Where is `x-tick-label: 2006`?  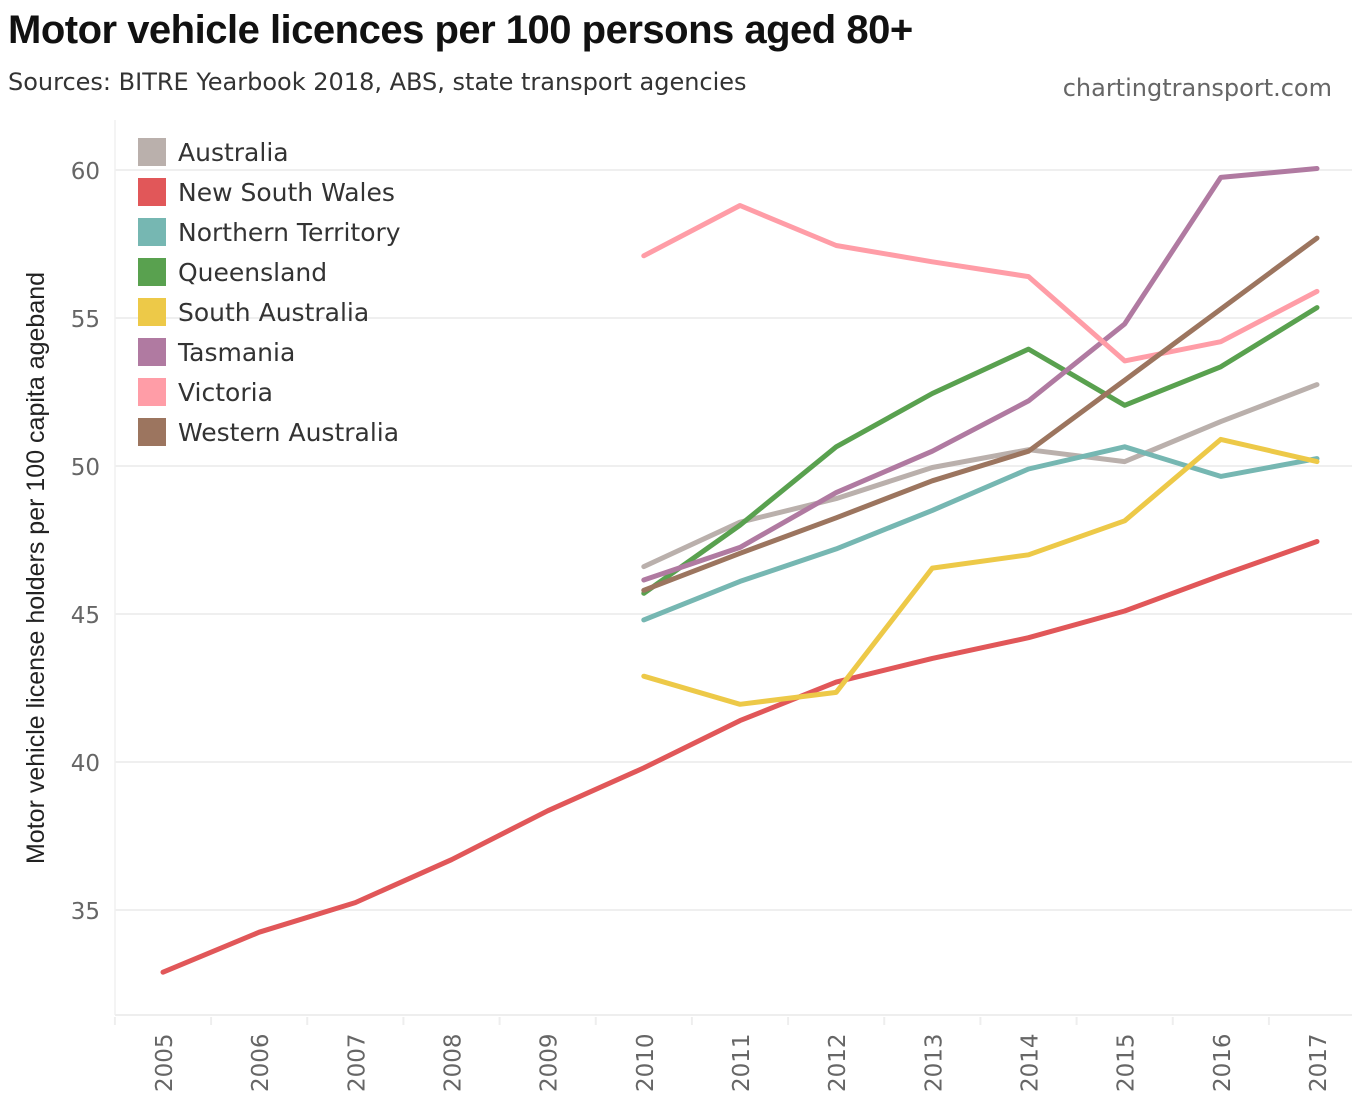
x-tick-label: 2006 is located at coordinates (261, 1062).